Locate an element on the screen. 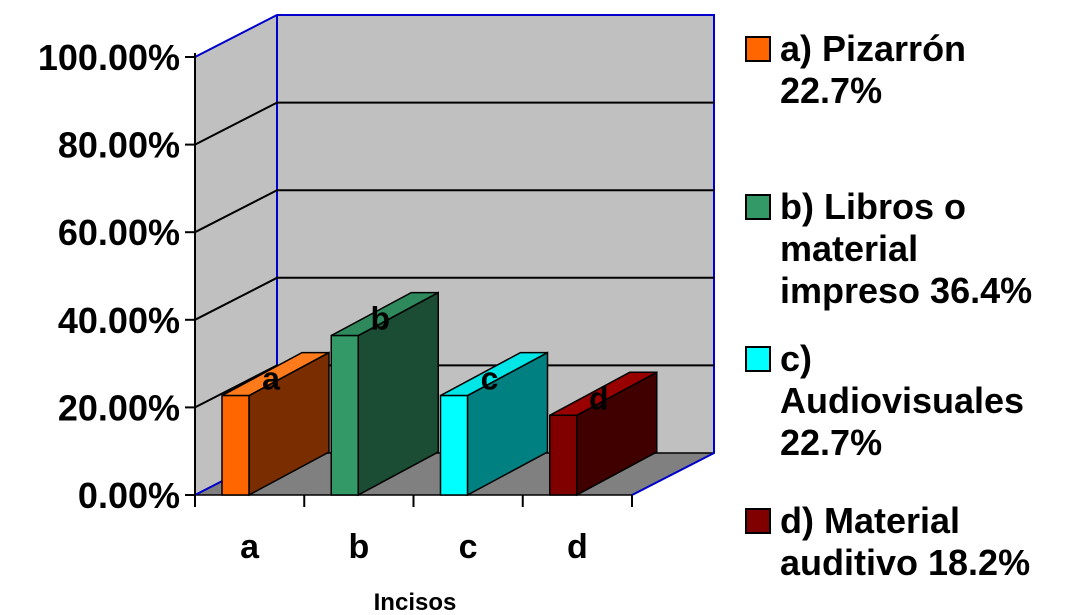 Image resolution: width=1090 pixels, height=615 pixels. bars: a b c d is located at coordinates (439, 394).